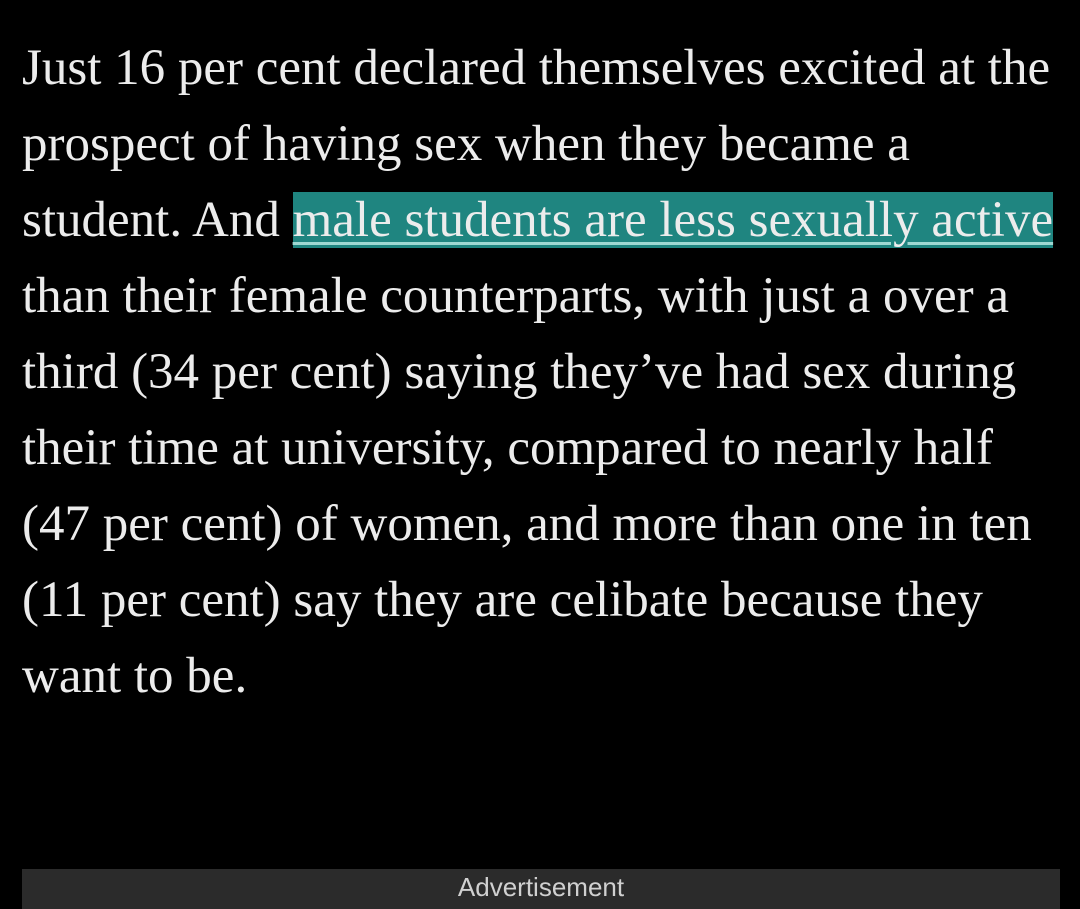 This screenshot has width=1080, height=909. What do you see at coordinates (673, 220) in the screenshot?
I see `article-link: male students are less sexually active` at bounding box center [673, 220].